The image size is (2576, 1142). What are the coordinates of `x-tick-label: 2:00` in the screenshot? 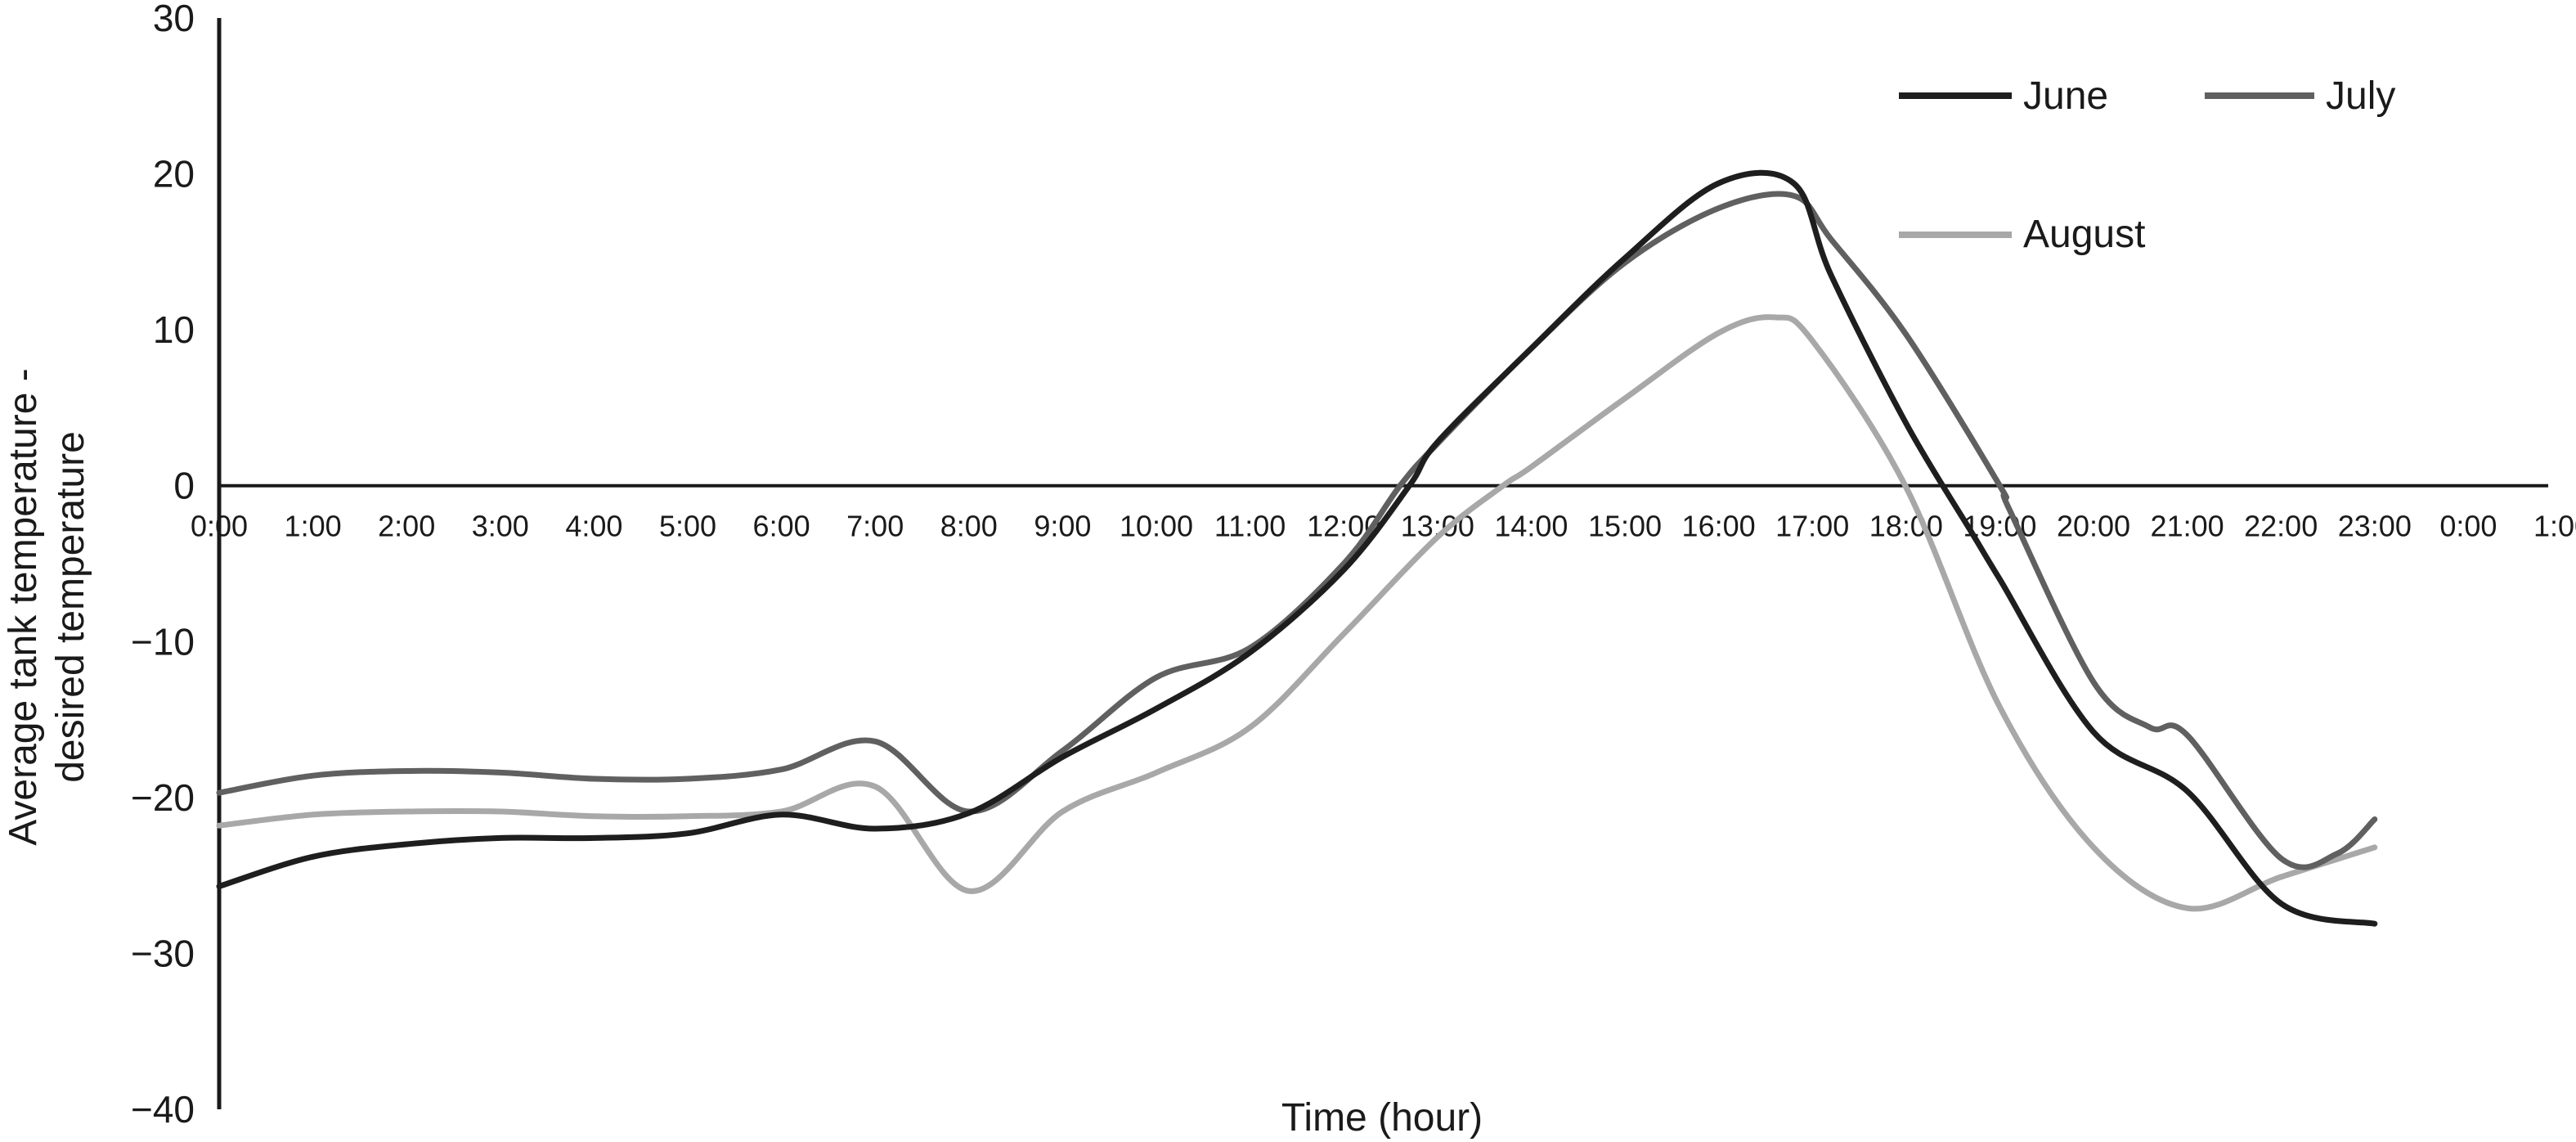 It's located at (406, 526).